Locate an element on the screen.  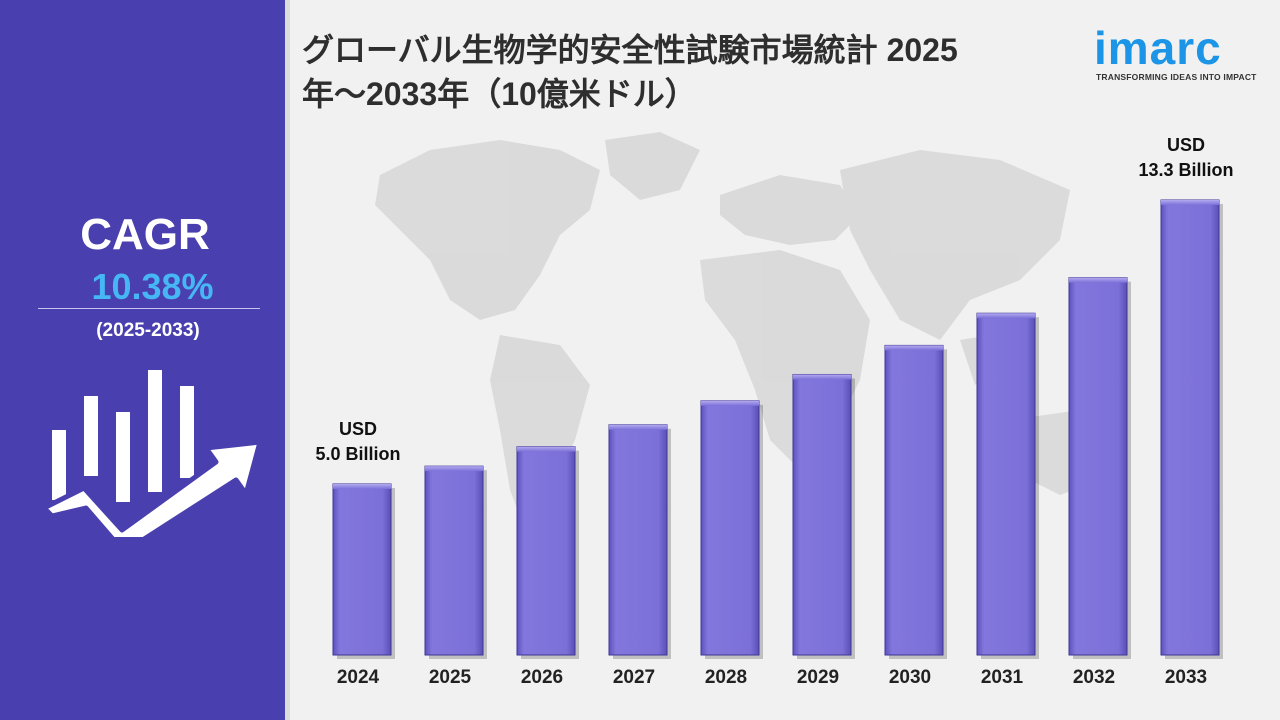
x-tick-label: 2030 is located at coordinates (910, 677).